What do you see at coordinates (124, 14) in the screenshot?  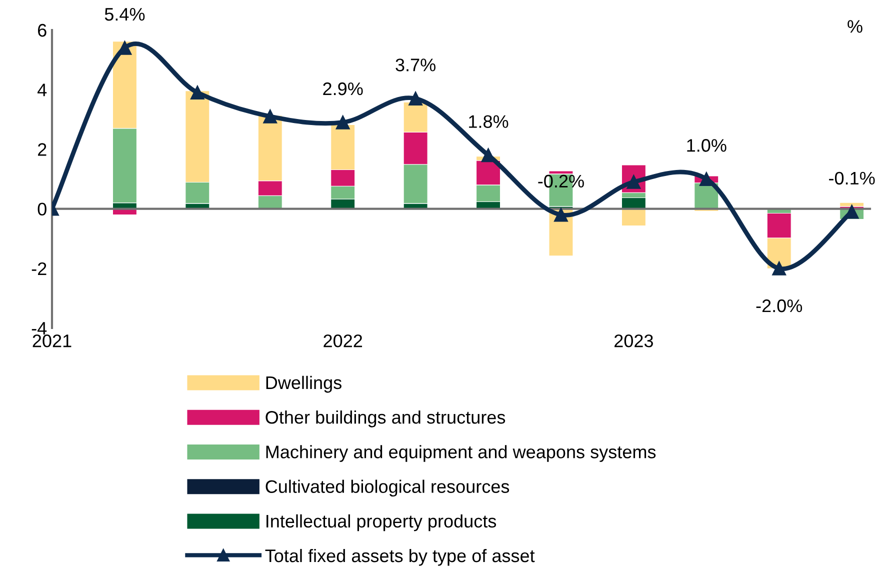 I see `data-label: 5.4%` at bounding box center [124, 14].